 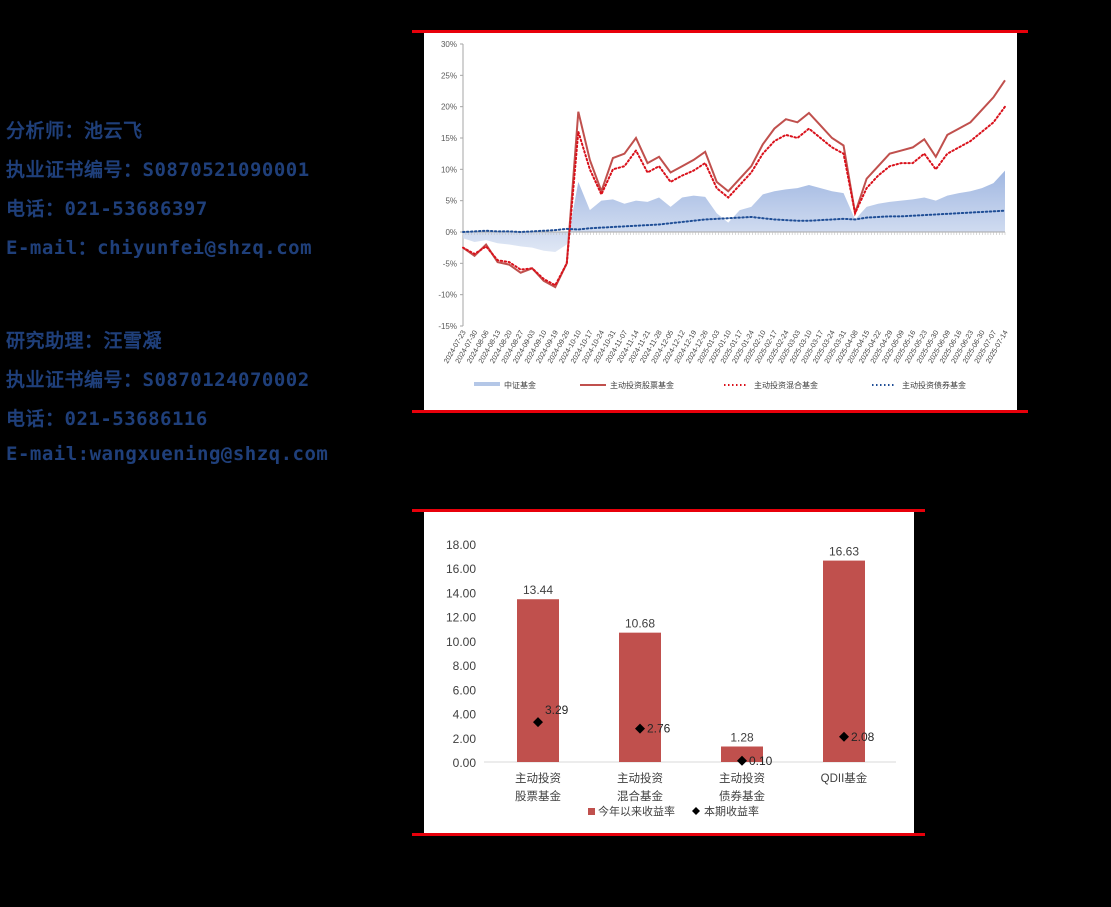 What do you see at coordinates (461, 545) in the screenshot?
I see `y-tick-label: 18.00` at bounding box center [461, 545].